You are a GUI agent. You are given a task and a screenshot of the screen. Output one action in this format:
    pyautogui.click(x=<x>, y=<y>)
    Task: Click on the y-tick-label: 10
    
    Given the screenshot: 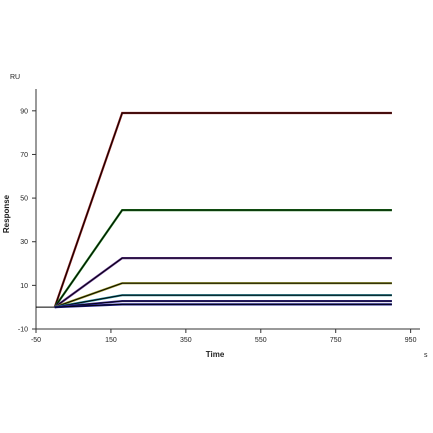 What is the action you would take?
    pyautogui.click(x=24, y=286)
    